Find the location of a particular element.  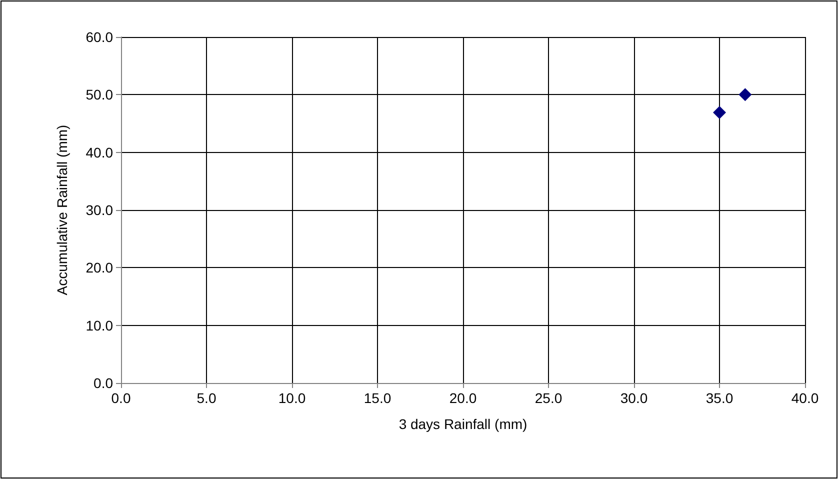

x-tick-label: 0.0 is located at coordinates (121, 398).